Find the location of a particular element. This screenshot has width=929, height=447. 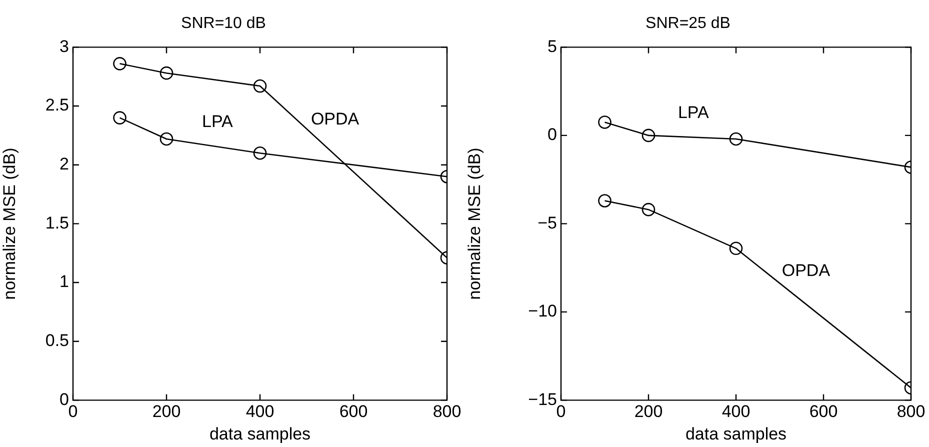

y-tick-label: 2 is located at coordinates (64, 164).